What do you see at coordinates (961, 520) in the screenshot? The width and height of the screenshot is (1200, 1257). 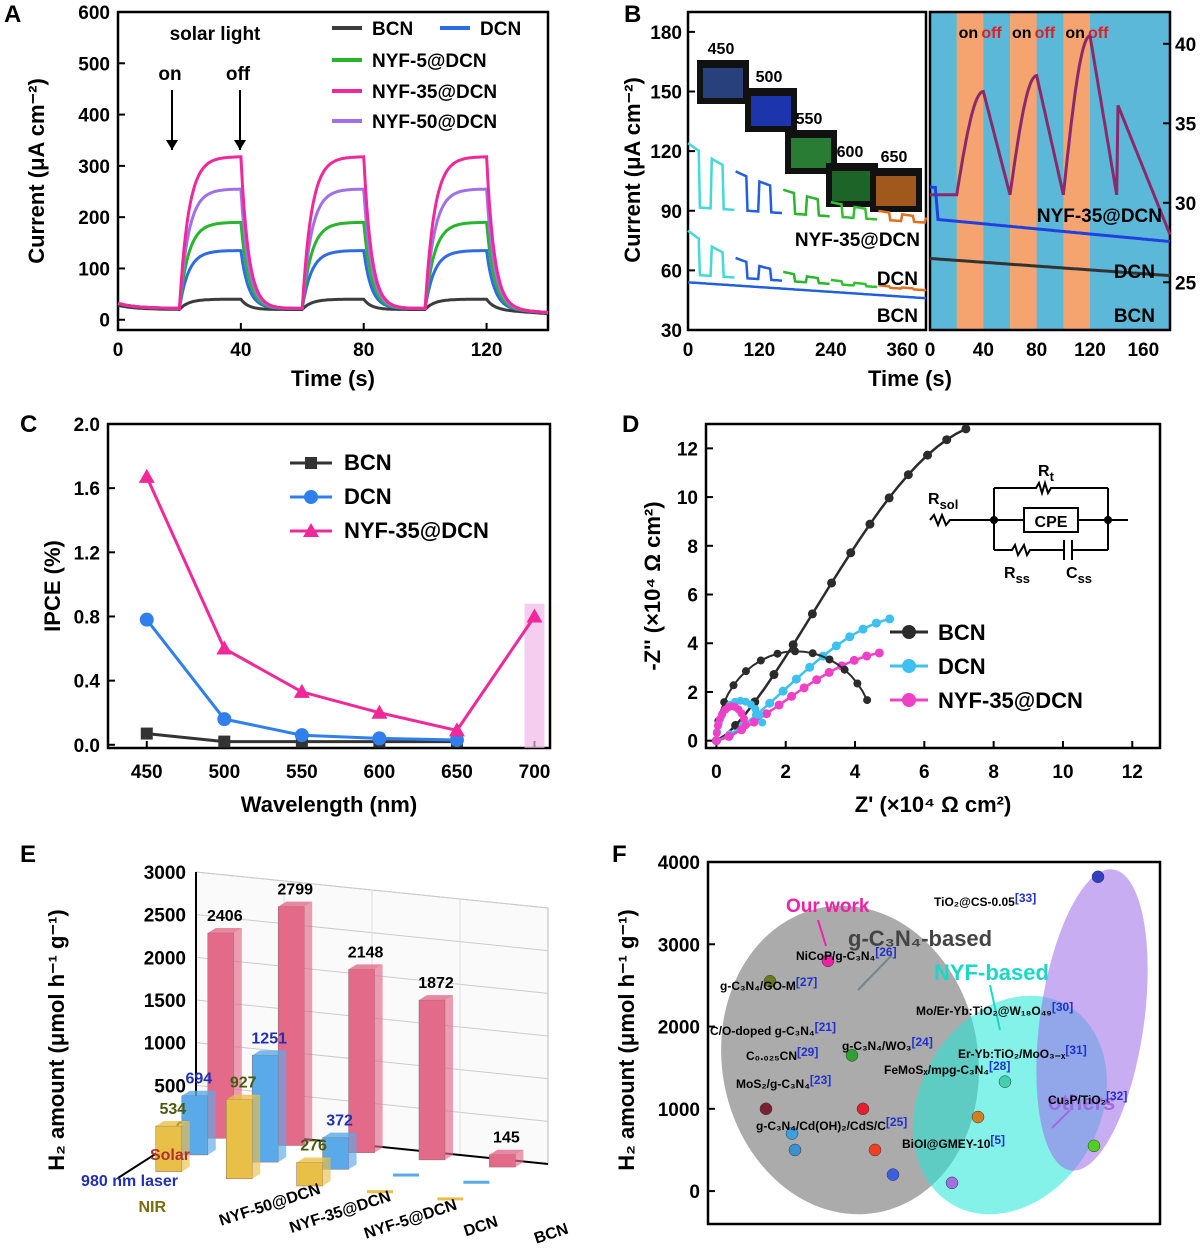 I see `circuit-rsol` at bounding box center [961, 520].